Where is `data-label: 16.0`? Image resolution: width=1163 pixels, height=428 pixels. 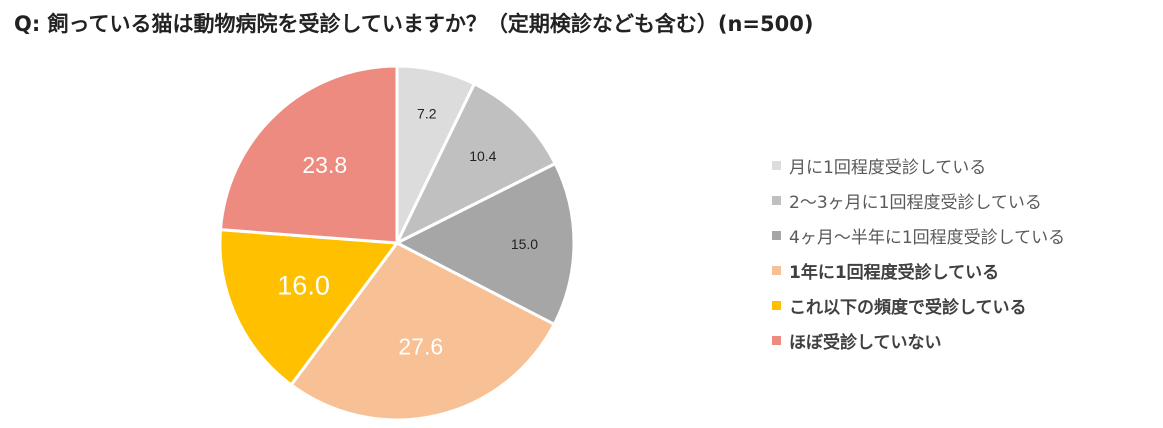
data-label: 16.0 is located at coordinates (303, 286).